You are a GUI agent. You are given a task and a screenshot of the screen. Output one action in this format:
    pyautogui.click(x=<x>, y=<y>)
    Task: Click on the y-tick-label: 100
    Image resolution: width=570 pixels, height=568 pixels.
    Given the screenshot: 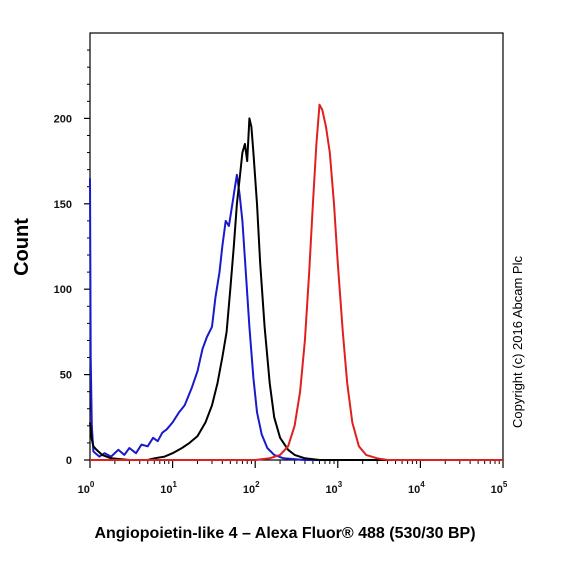 What is the action you would take?
    pyautogui.click(x=63, y=290)
    